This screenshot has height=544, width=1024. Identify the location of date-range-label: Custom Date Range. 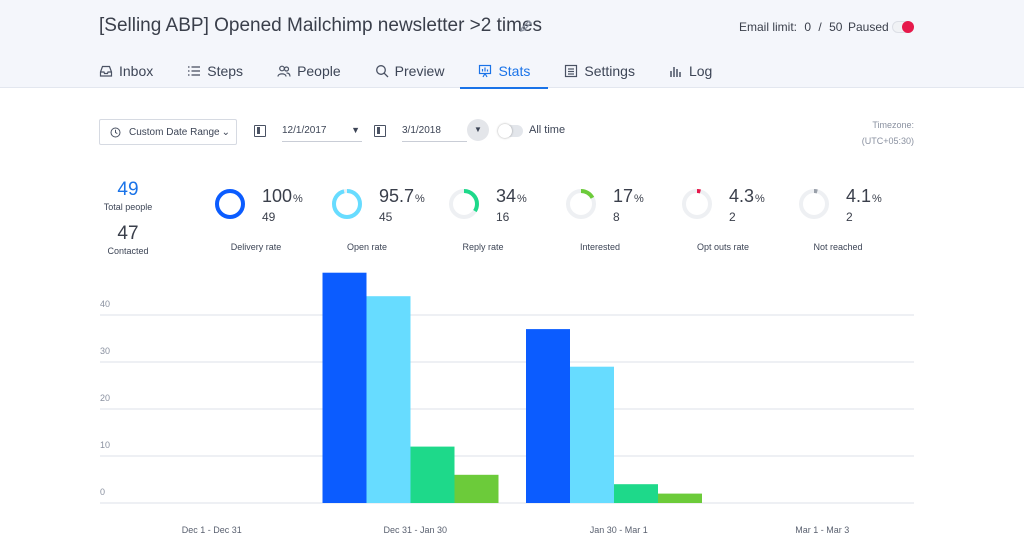
(174, 132).